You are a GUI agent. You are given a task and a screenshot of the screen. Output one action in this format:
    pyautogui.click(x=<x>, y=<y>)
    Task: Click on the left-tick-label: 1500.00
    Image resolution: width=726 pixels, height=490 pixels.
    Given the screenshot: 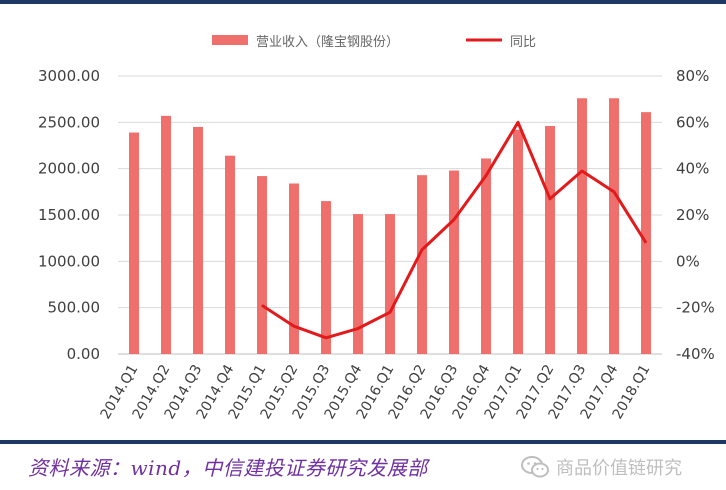 What is the action you would take?
    pyautogui.click(x=69, y=215)
    